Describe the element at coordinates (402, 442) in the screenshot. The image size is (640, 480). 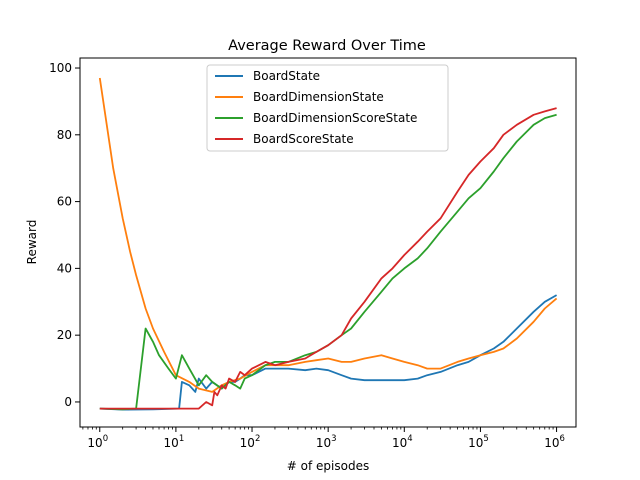
I see `x-tick-label: 10⁴` at that location.